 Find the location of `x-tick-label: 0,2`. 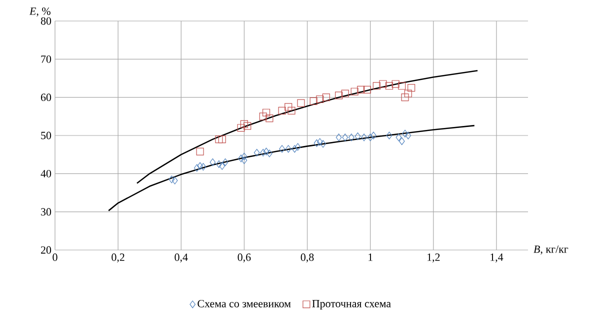

x-tick-label: 0,2 is located at coordinates (118, 258).